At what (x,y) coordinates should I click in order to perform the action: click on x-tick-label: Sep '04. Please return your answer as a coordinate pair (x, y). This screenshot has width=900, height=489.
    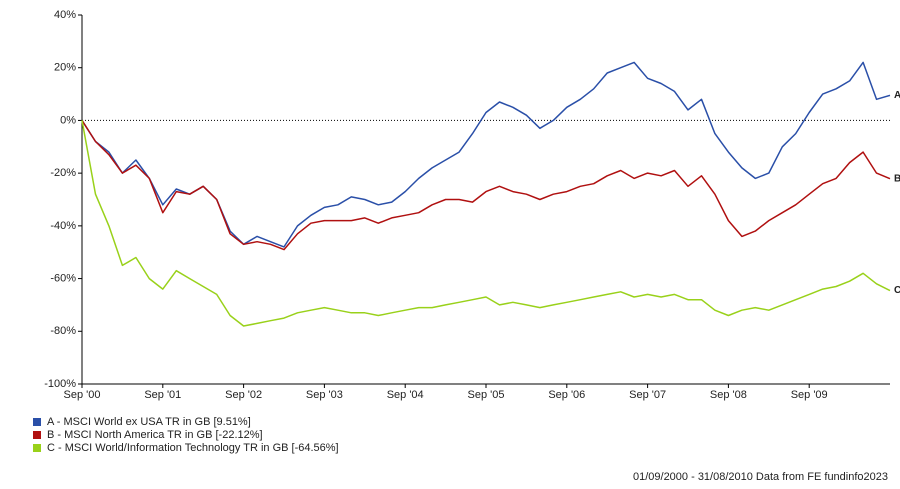
    Looking at the image, I should click on (405, 395).